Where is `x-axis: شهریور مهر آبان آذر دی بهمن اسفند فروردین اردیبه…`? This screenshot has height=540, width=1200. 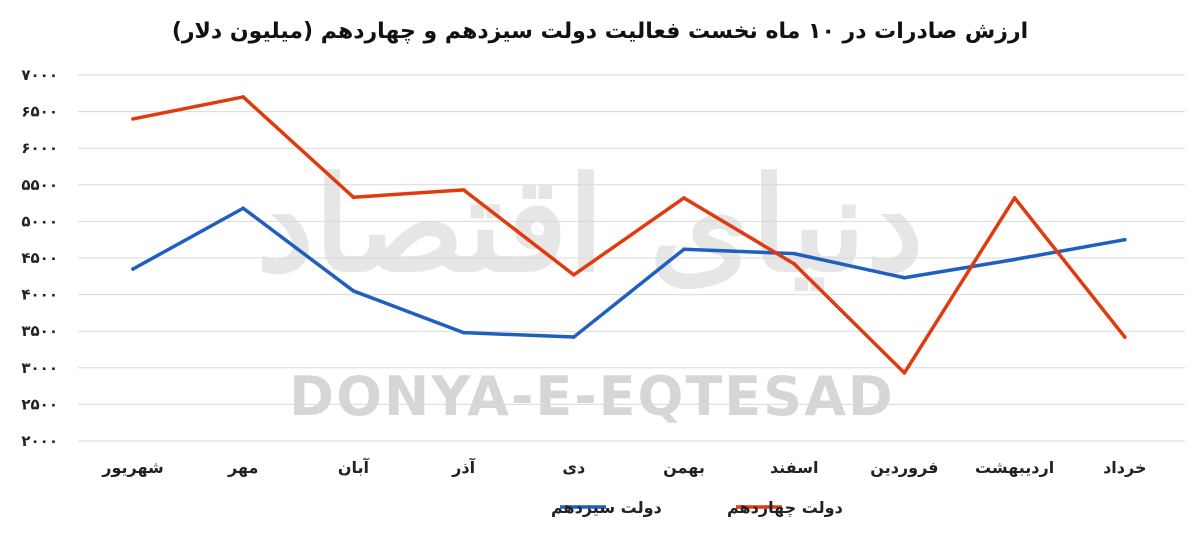 x-axis: شهریور مهر آبان آذر دی بهمن اسفند فروردین اردیبه… is located at coordinates (623, 467).